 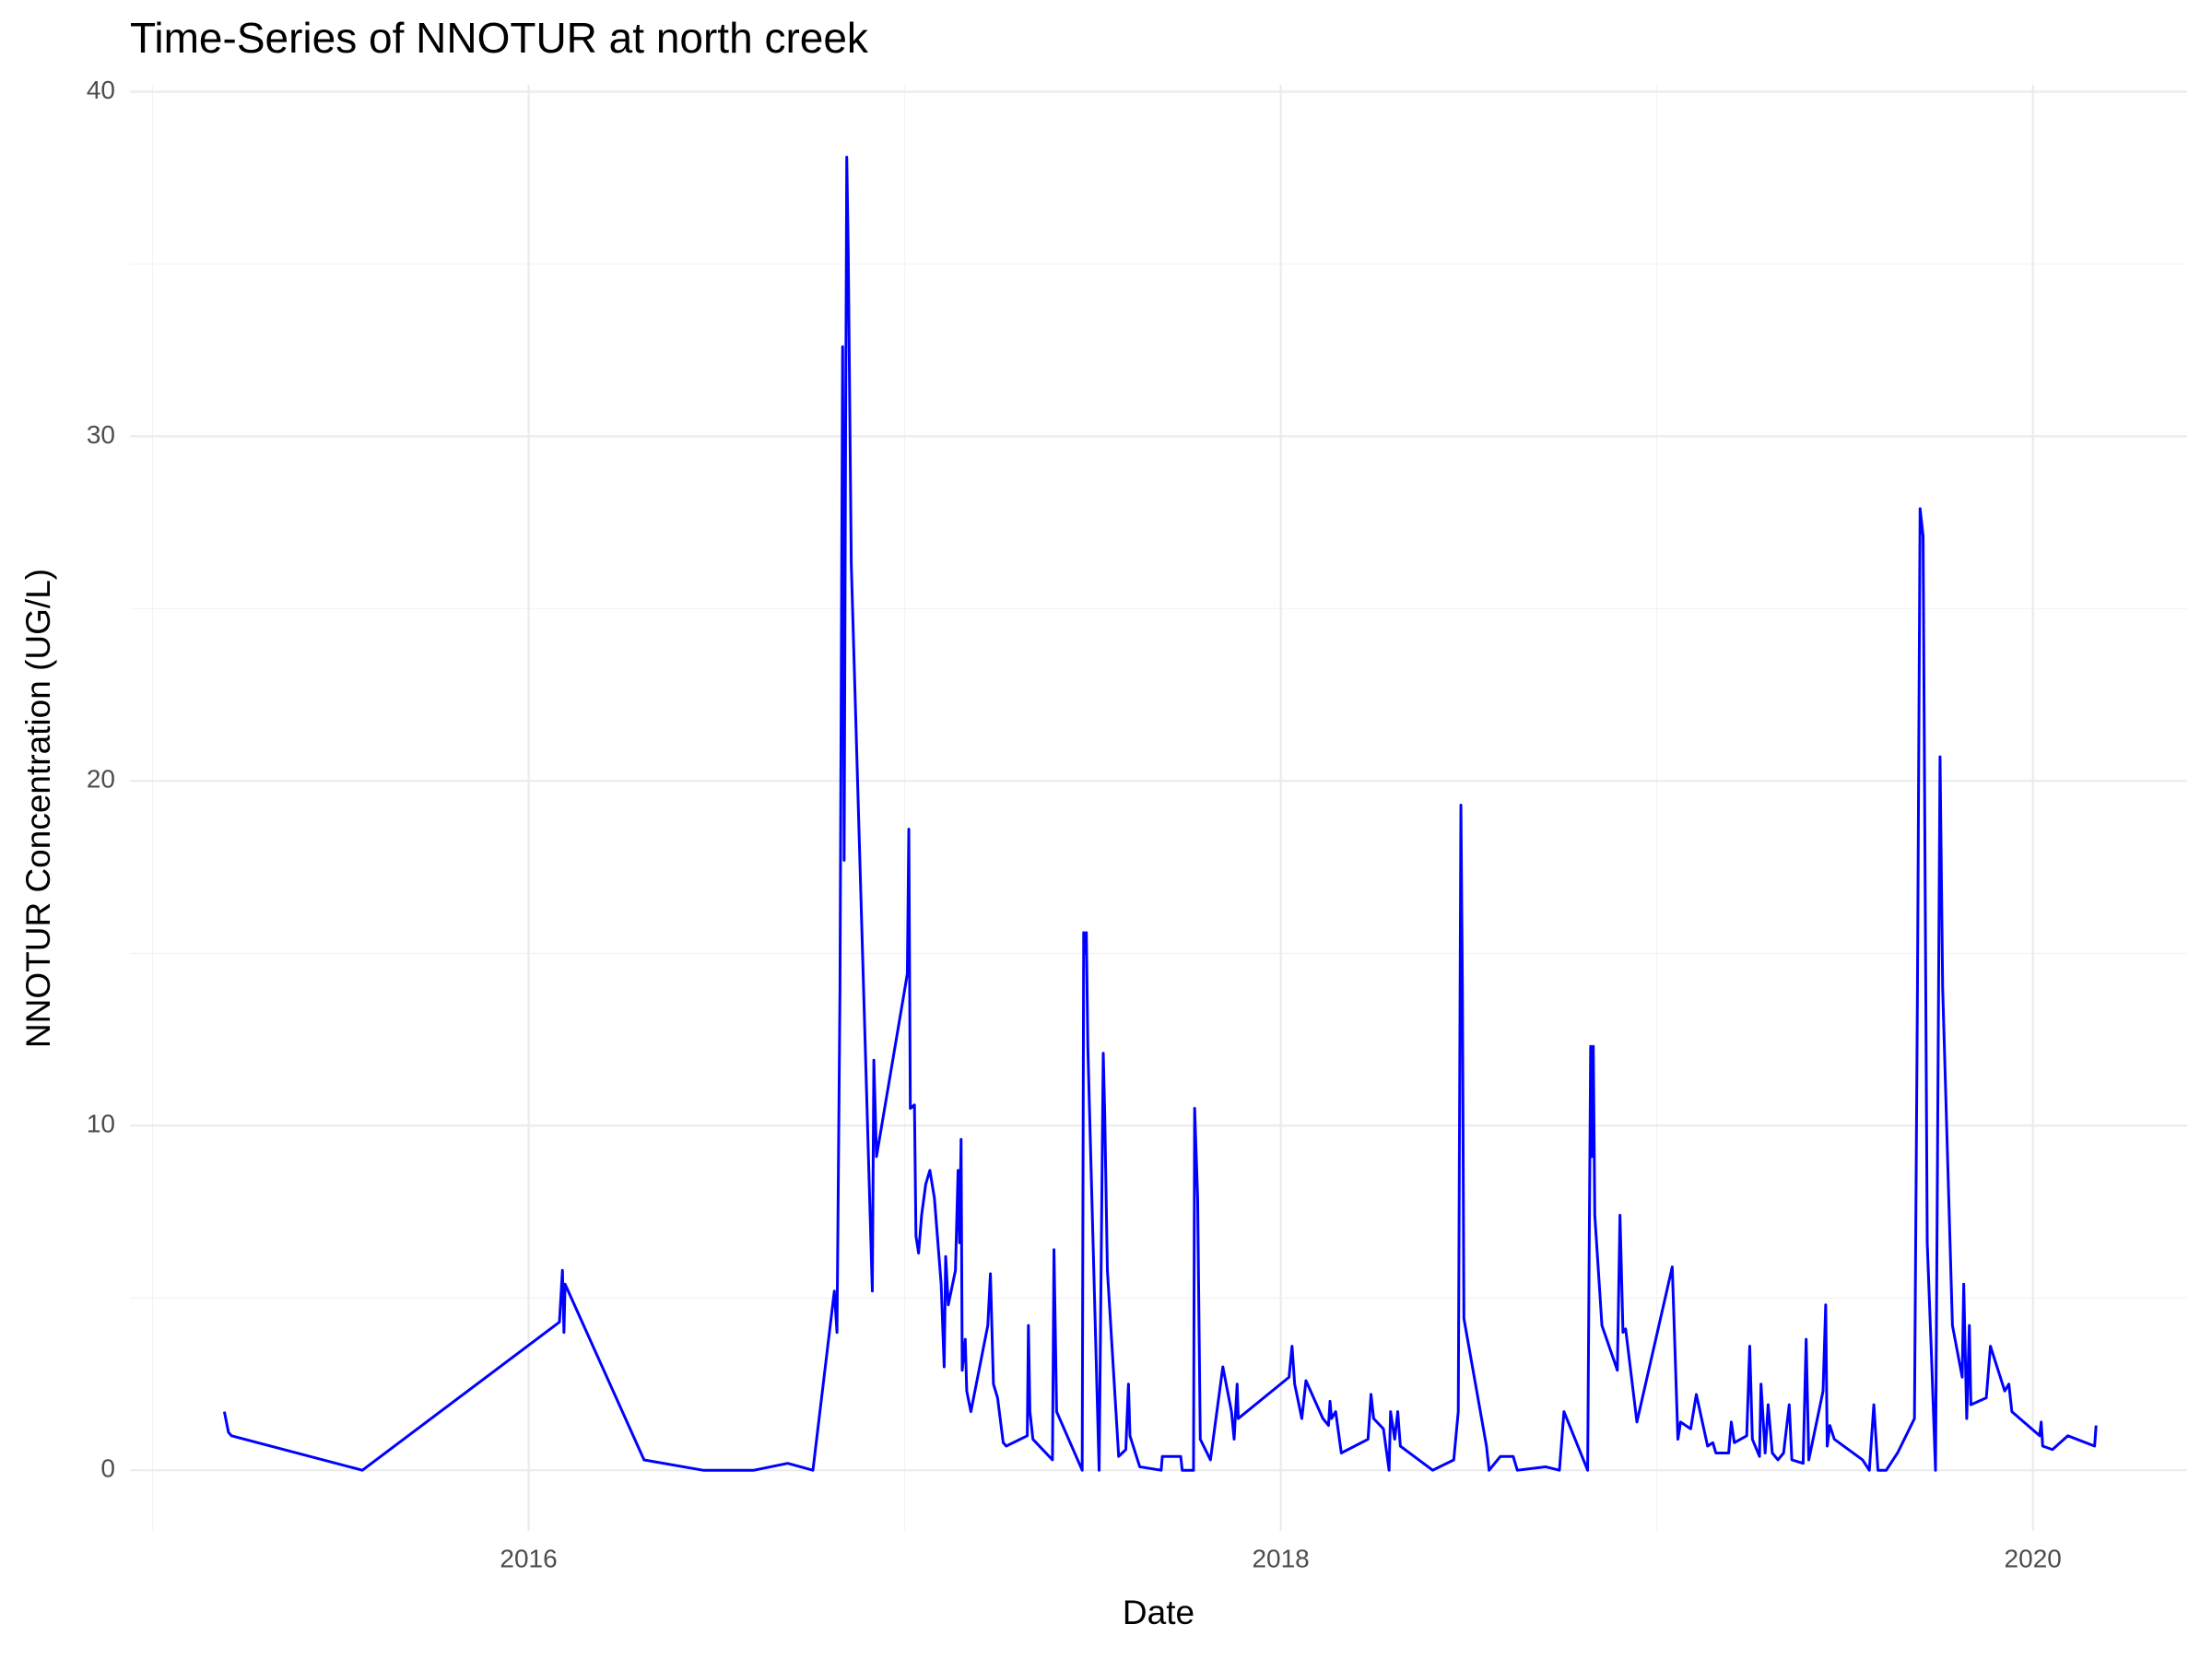 What do you see at coordinates (101, 1124) in the screenshot?
I see `y-tick-label: 10` at bounding box center [101, 1124].